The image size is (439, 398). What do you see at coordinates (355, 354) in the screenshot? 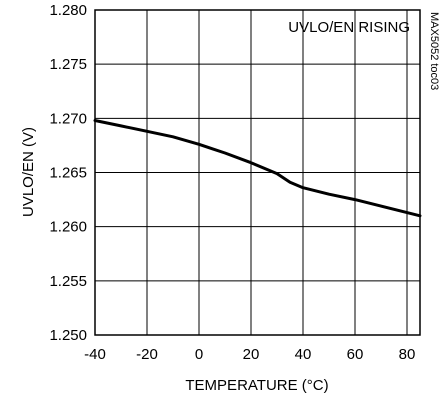
I see `x-tick-label: 60` at bounding box center [355, 354].